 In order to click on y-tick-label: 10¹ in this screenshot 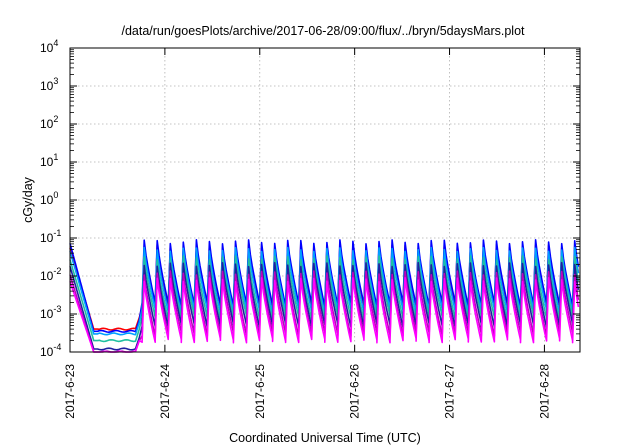, I will do `click(49, 160)`.